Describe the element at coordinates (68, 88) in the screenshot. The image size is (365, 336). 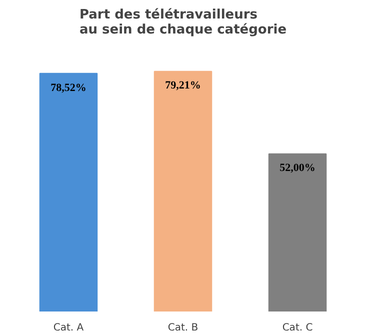
I see `data-label: 78,52%` at that location.